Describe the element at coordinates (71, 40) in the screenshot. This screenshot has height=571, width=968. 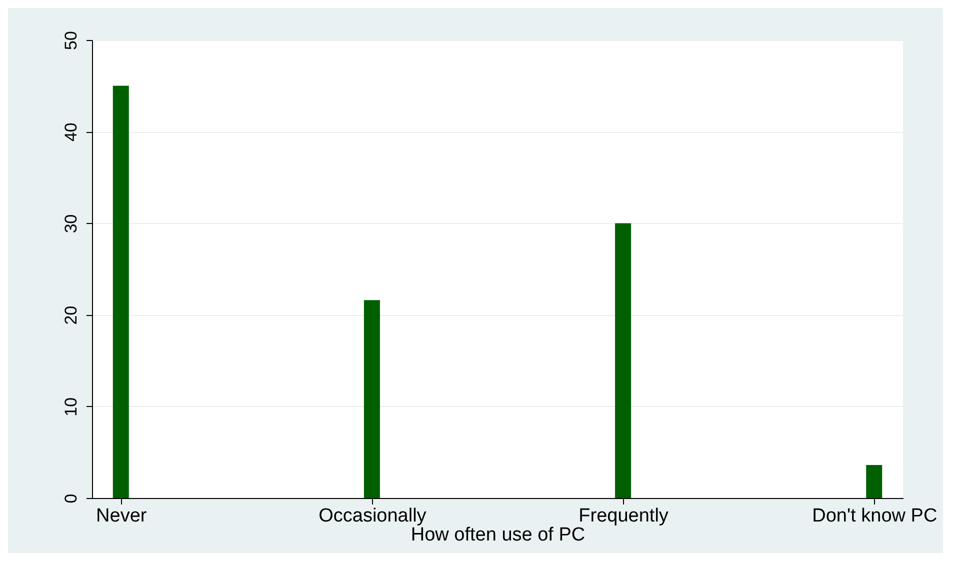
I see `y-tick-label: 50` at that location.